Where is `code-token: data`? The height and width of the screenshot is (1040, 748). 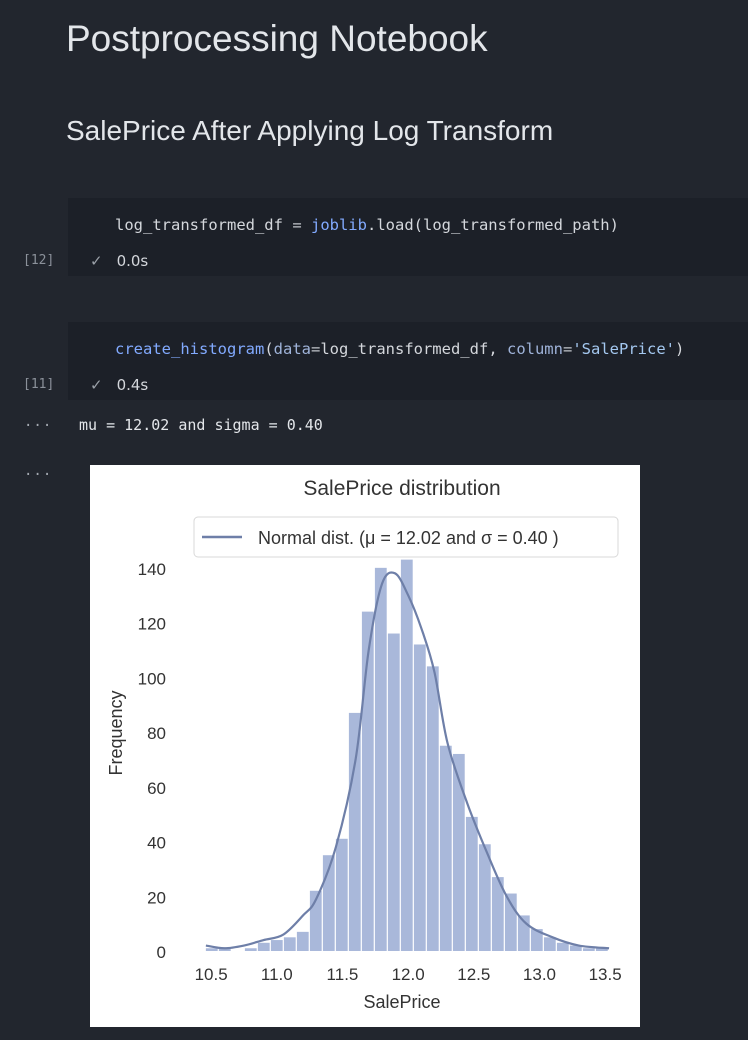
code-token: data is located at coordinates (292, 349).